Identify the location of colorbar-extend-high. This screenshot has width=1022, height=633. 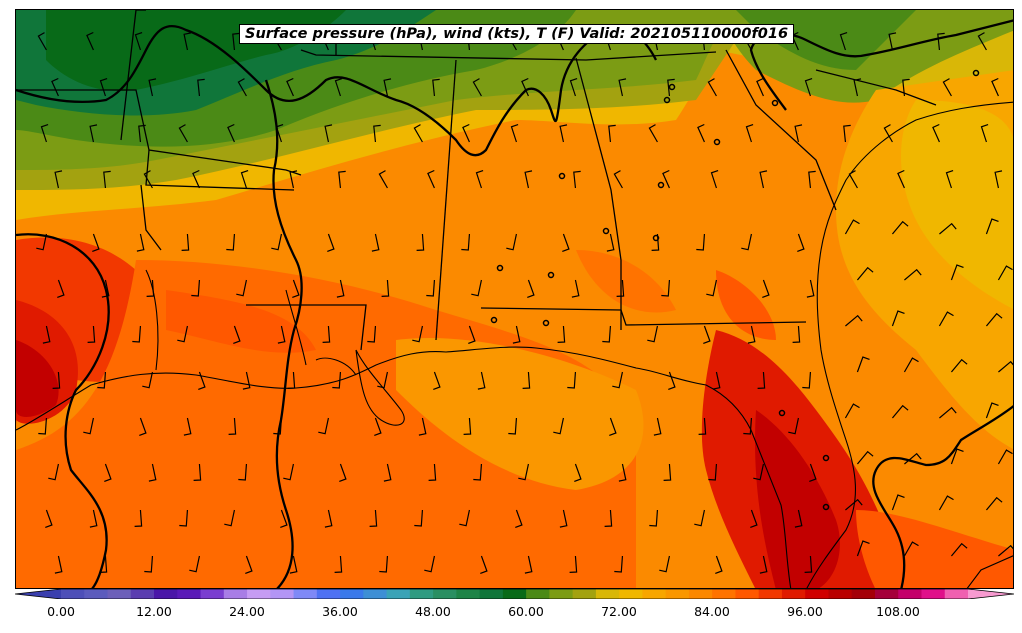
(991, 594).